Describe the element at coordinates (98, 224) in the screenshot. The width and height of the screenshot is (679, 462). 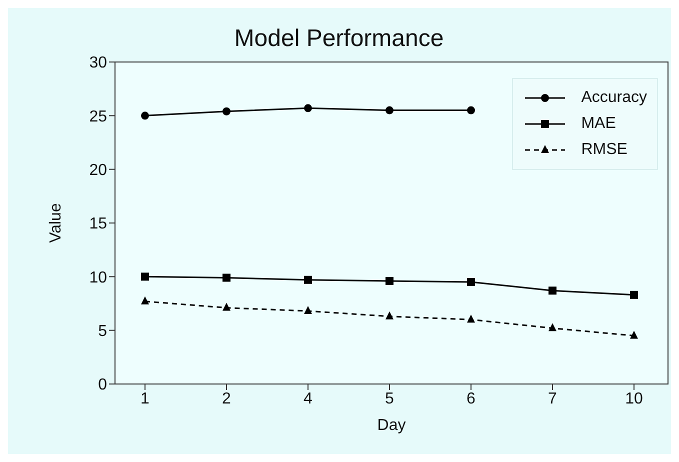
I see `y-tick-label: 15` at that location.